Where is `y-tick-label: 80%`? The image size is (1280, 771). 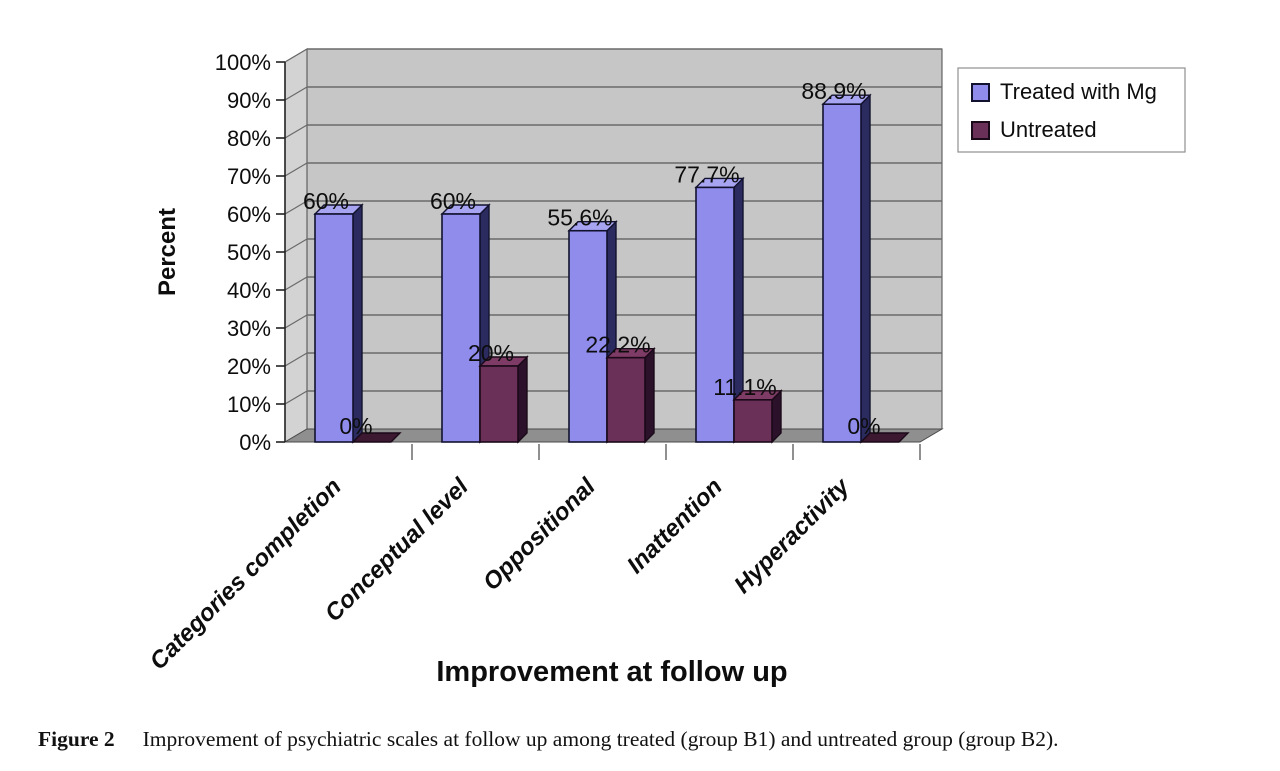
y-tick-label: 80% is located at coordinates (249, 138).